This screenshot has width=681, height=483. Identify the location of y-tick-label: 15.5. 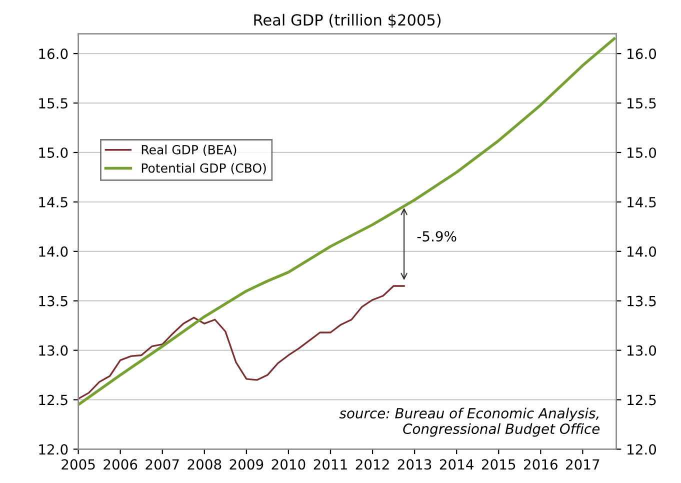
(53, 103).